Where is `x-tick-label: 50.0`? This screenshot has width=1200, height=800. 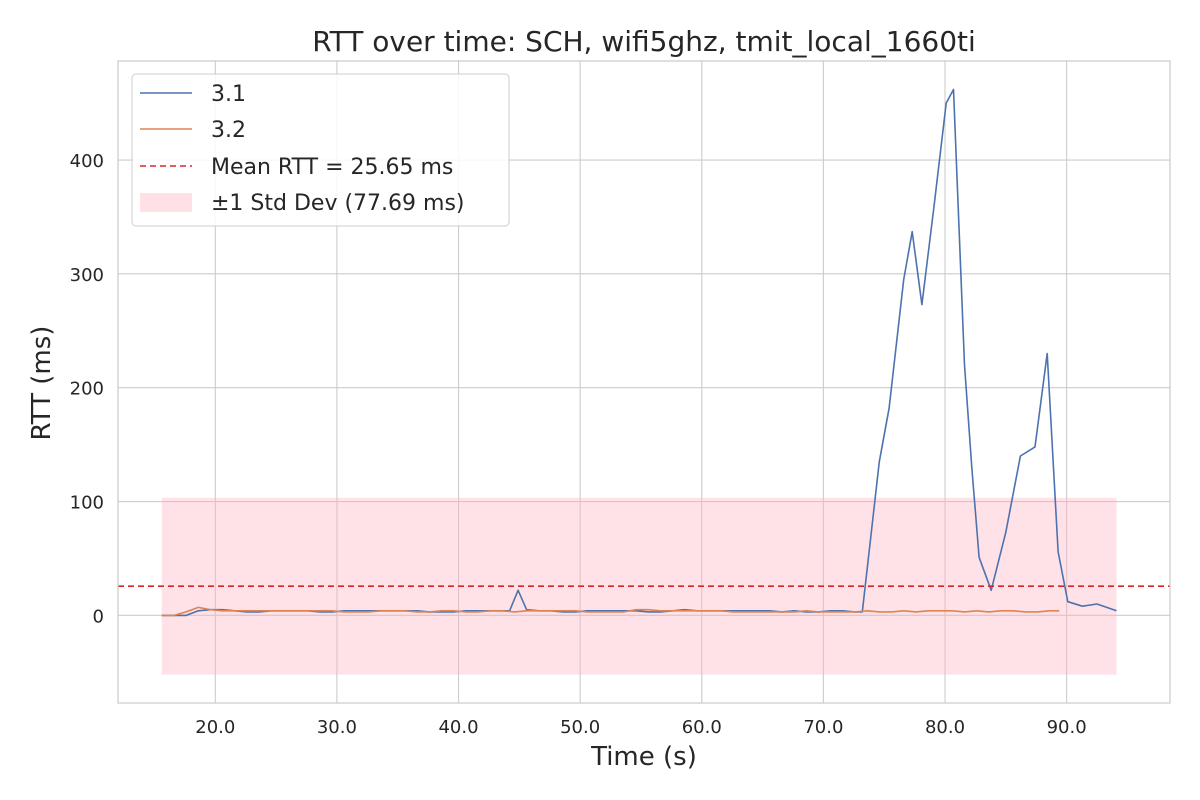
x-tick-label: 50.0 is located at coordinates (580, 727).